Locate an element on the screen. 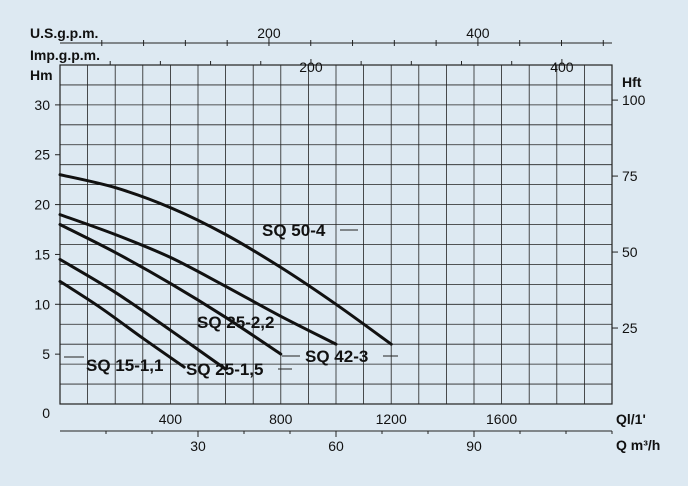  imp-gpm-tick-label: 400 is located at coordinates (562, 67).